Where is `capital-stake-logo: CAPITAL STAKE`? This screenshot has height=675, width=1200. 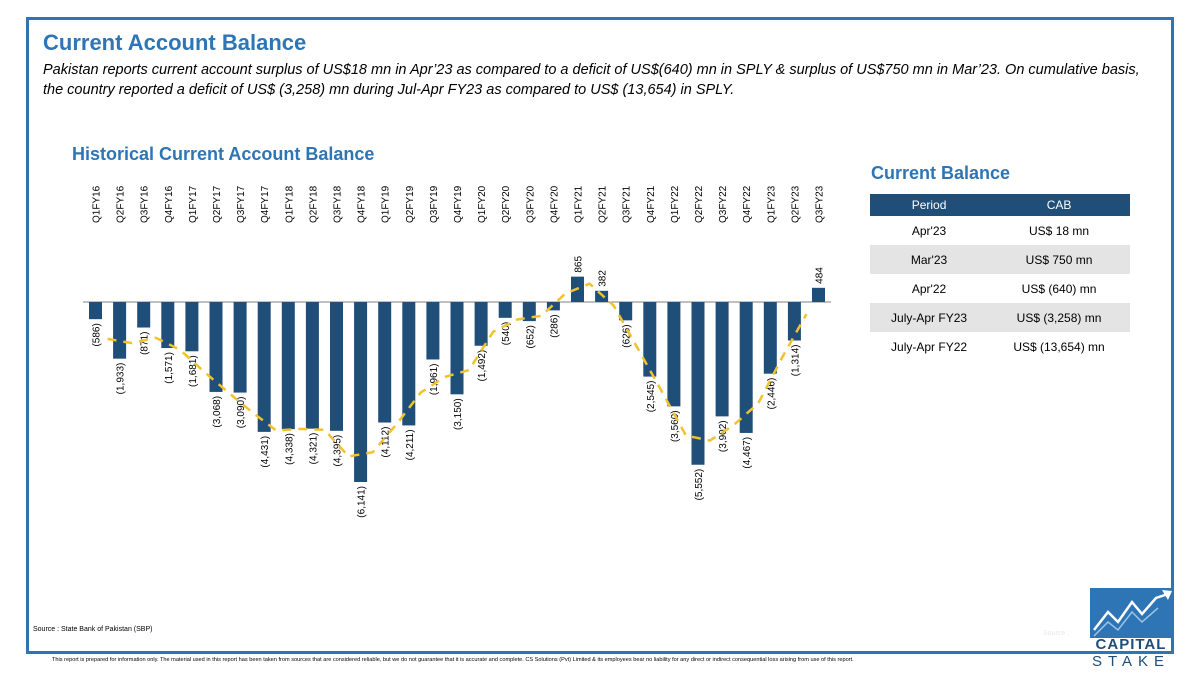 capital-stake-logo: CAPITAL STAKE is located at coordinates (1131, 630).